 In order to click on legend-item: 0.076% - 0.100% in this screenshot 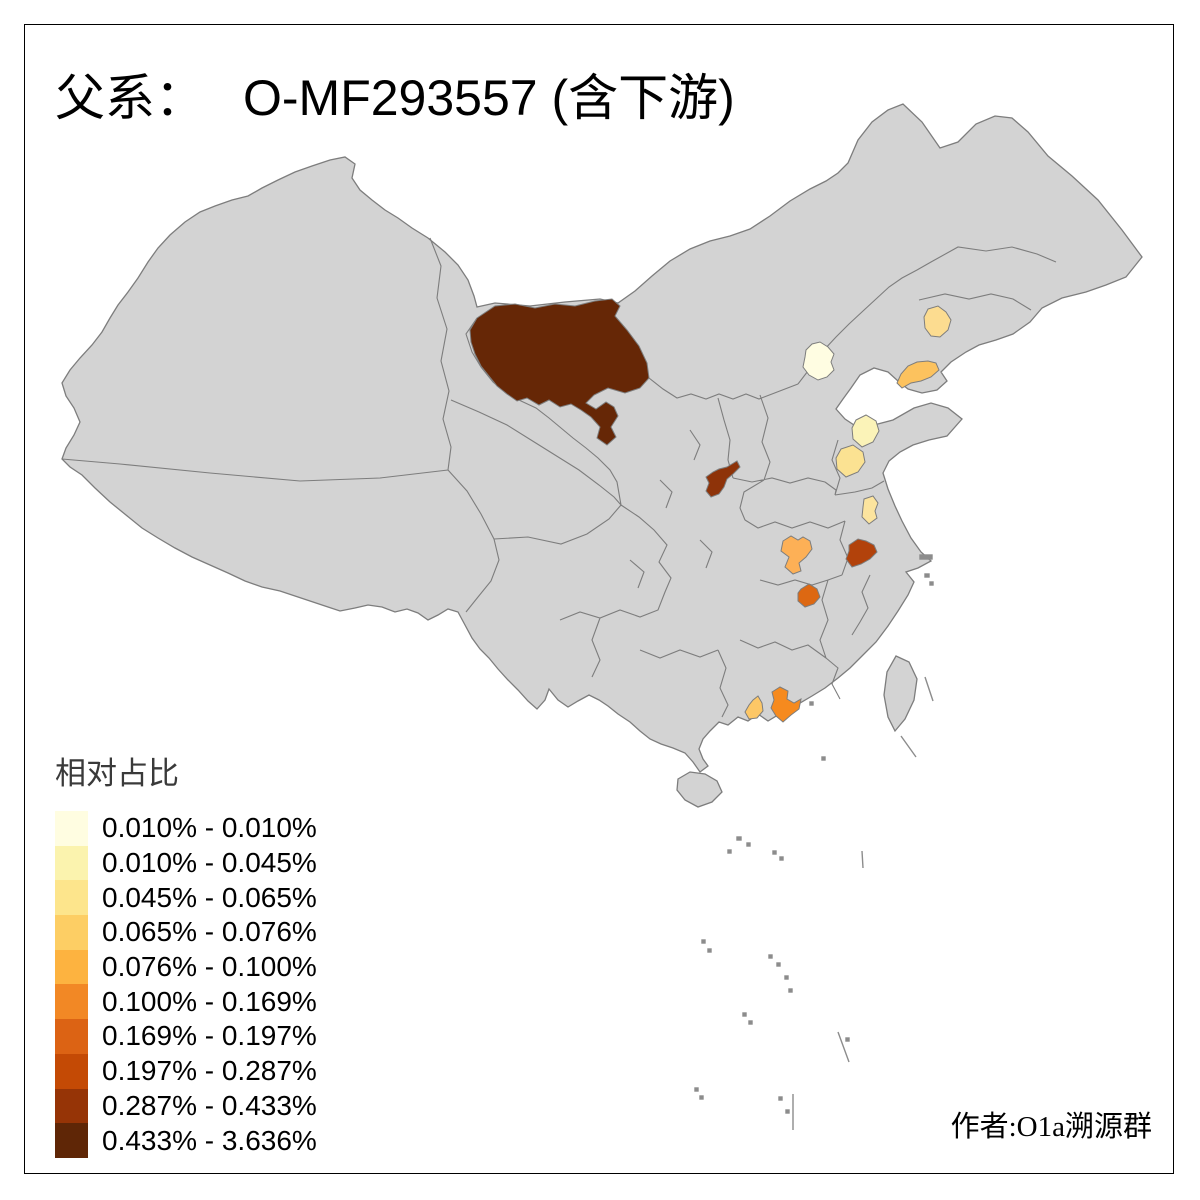, I will do `click(186, 967)`.